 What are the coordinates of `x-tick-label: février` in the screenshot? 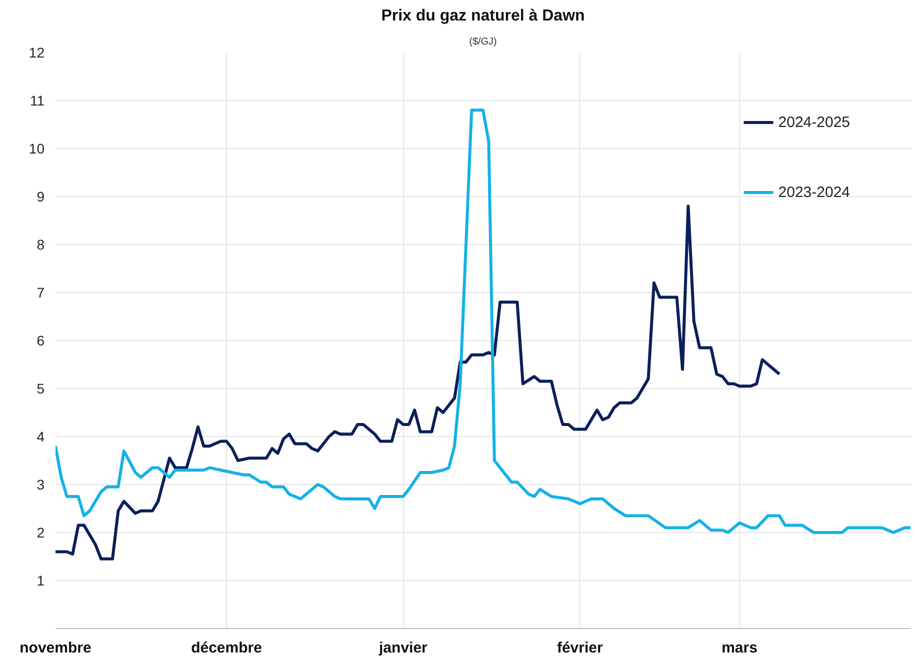 It's located at (579, 648).